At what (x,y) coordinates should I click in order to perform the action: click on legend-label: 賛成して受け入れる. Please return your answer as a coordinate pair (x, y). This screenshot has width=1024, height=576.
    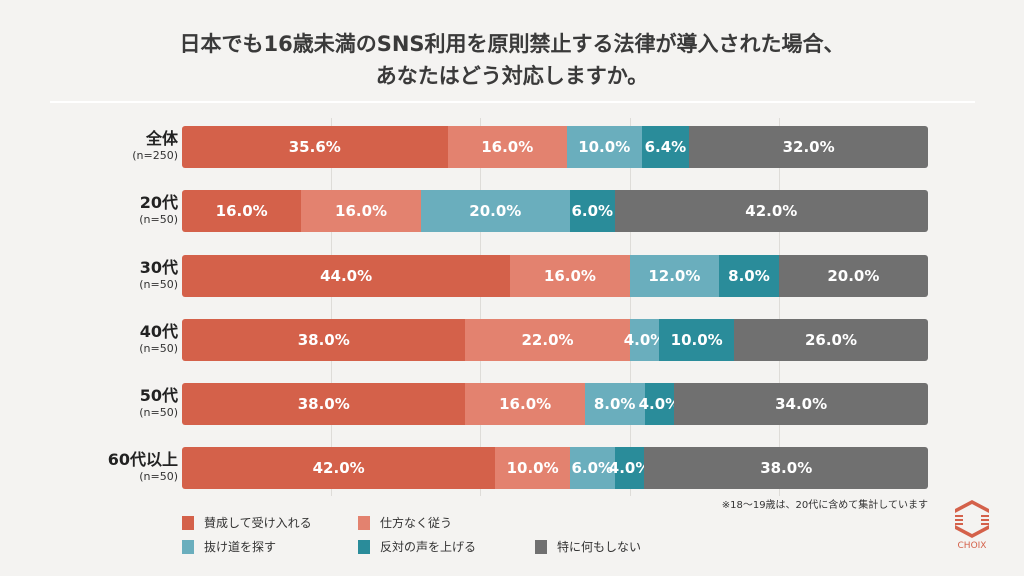
    Looking at the image, I should click on (258, 523).